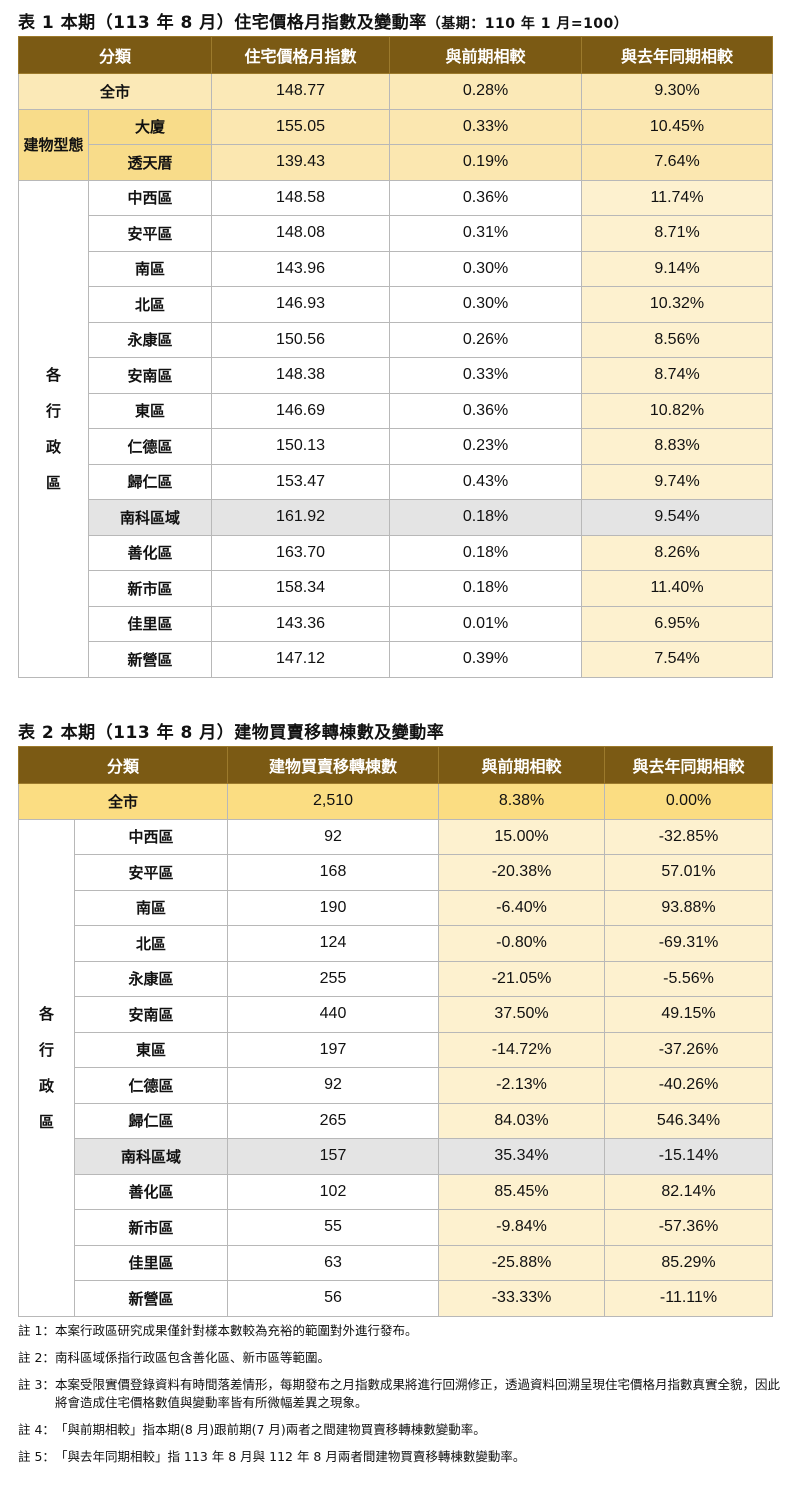  What do you see at coordinates (677, 233) in the screenshot?
I see `table1-district-yoy: 8.71%` at bounding box center [677, 233].